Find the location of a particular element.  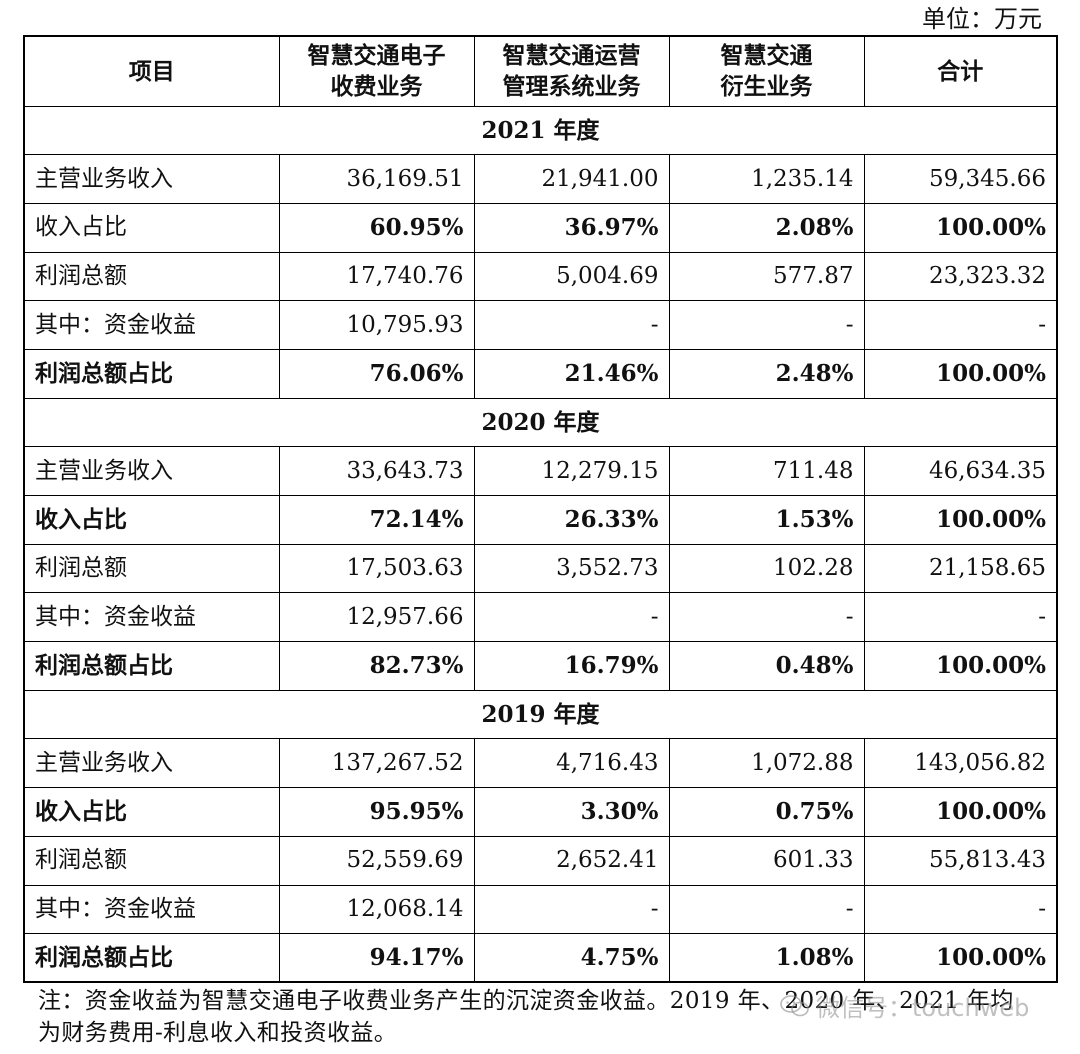

column-header-0: 项目 is located at coordinates (151, 71).